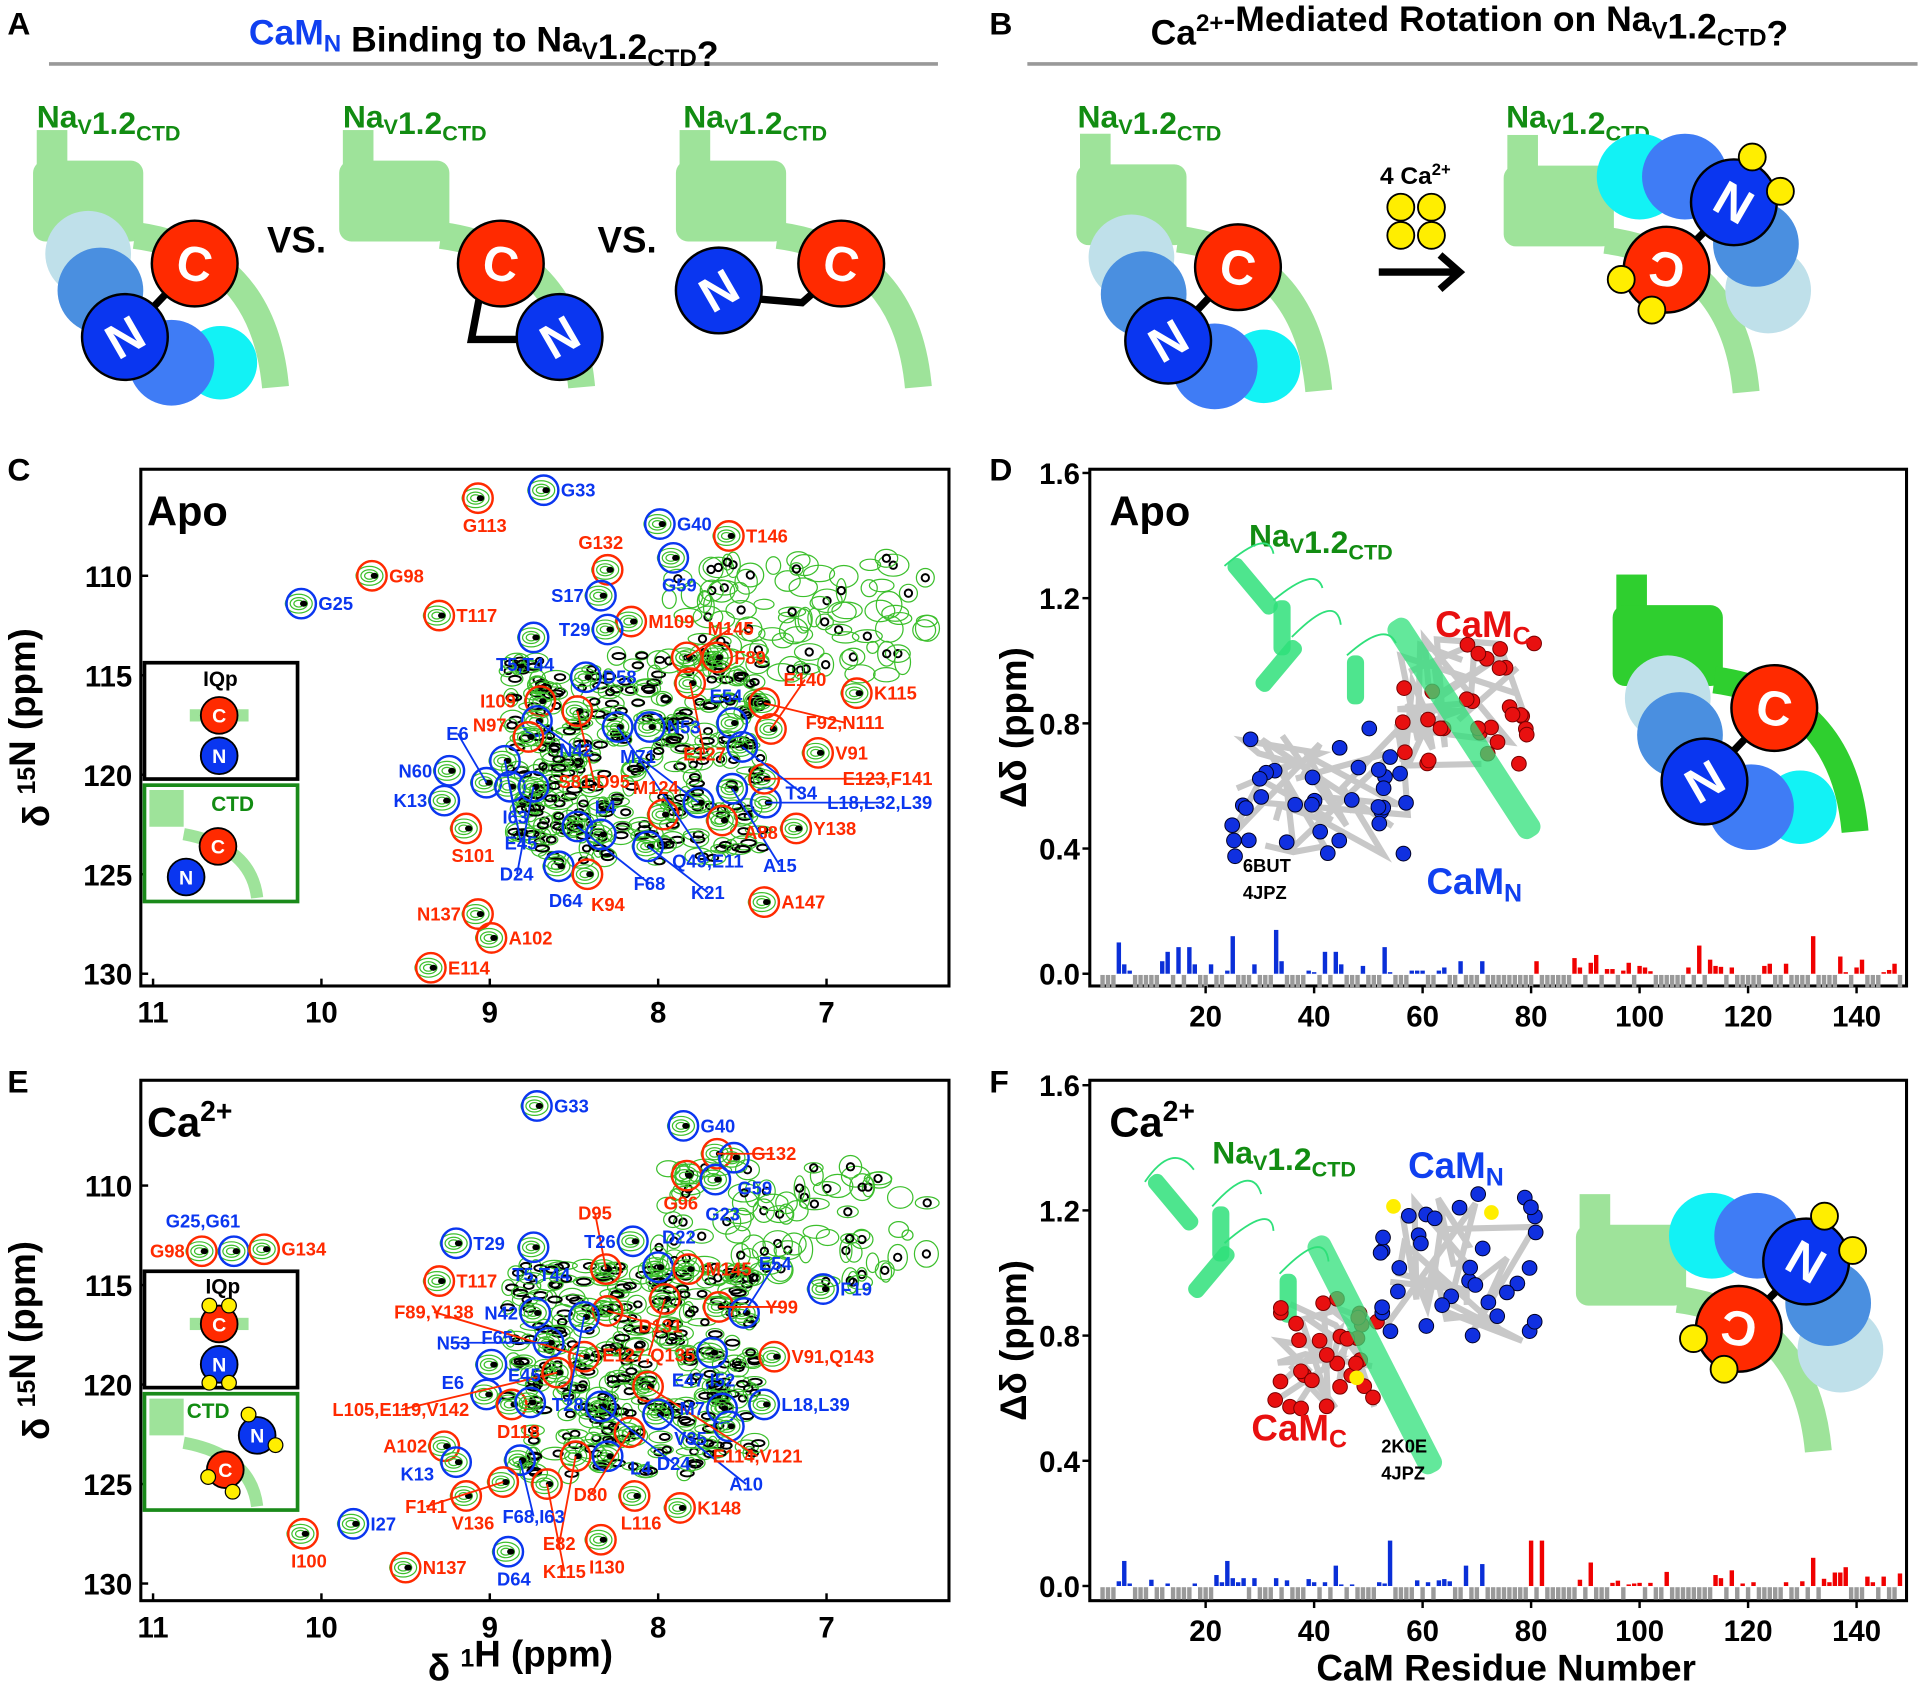 The image size is (1920, 1694). Describe the element at coordinates (335, 603) in the screenshot. I see `peak-label: G25` at that location.